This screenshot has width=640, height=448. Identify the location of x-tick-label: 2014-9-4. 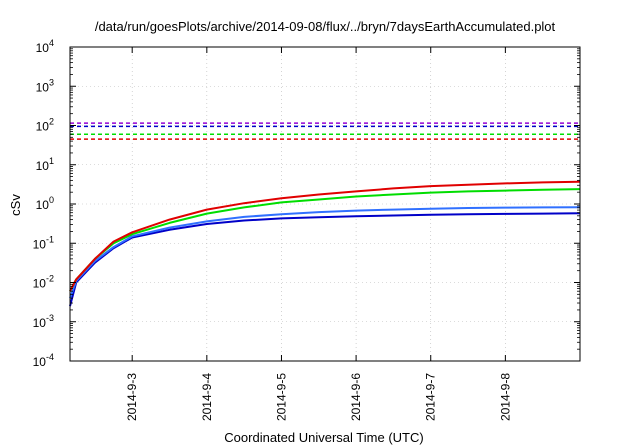
(207, 397).